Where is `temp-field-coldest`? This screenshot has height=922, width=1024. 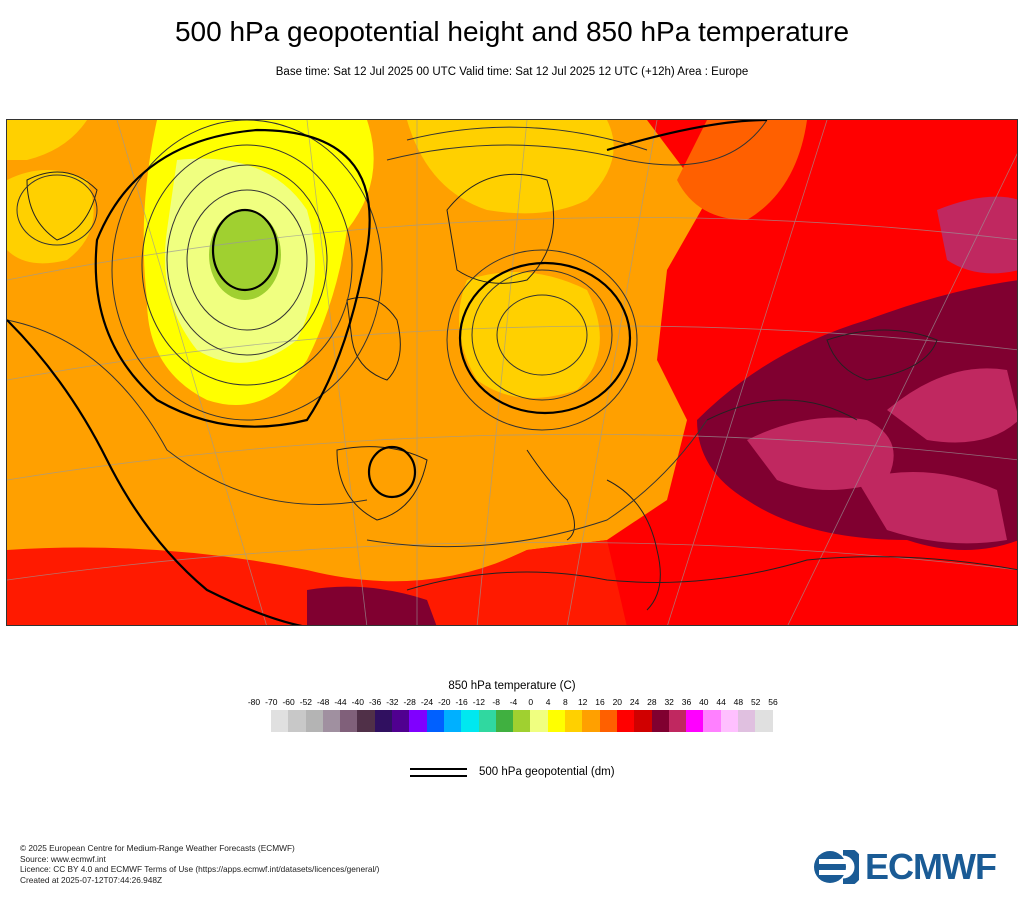
temp-field-coldest is located at coordinates (245, 255).